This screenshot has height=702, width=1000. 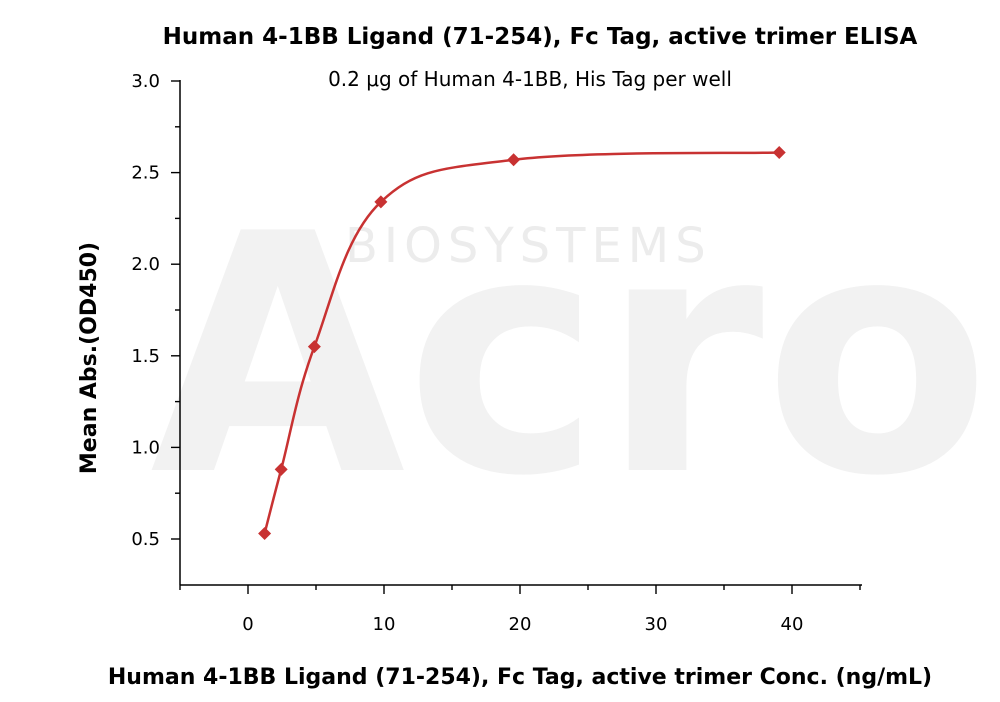 What do you see at coordinates (384, 624) in the screenshot?
I see `x-tick-label: 10` at bounding box center [384, 624].